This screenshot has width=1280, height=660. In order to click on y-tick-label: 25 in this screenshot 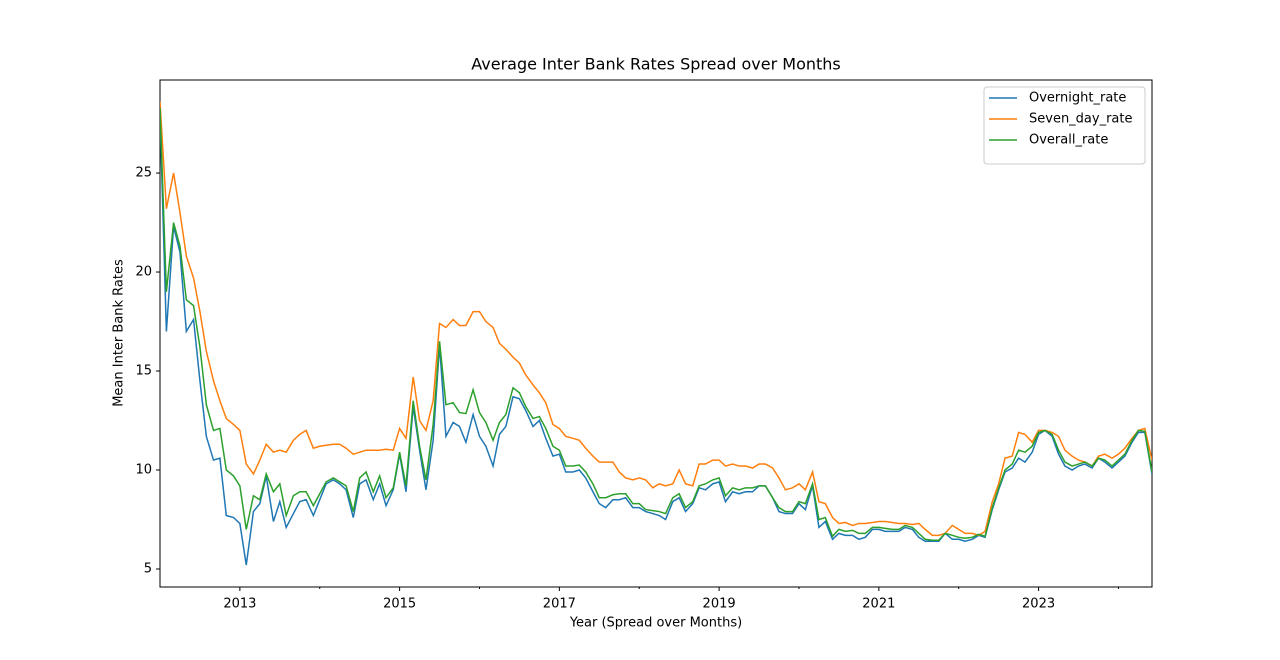, I will do `click(143, 173)`.